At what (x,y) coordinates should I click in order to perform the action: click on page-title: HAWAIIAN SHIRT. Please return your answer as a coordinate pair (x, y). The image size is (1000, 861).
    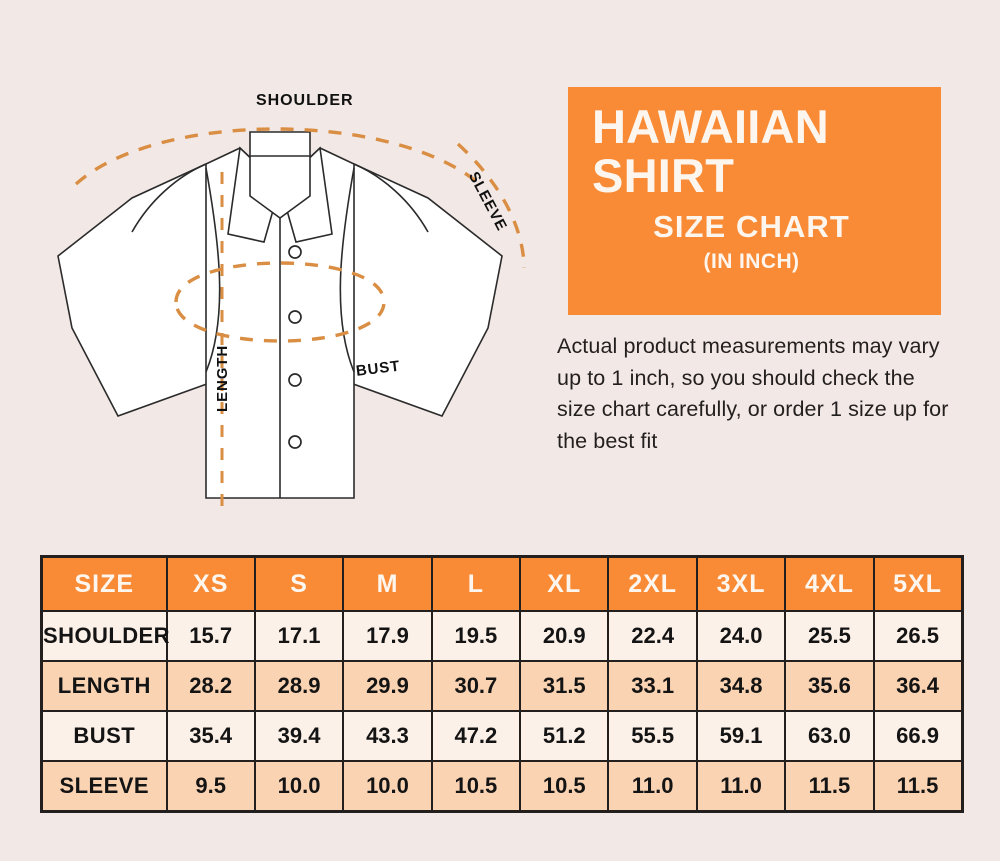
    Looking at the image, I should click on (754, 151).